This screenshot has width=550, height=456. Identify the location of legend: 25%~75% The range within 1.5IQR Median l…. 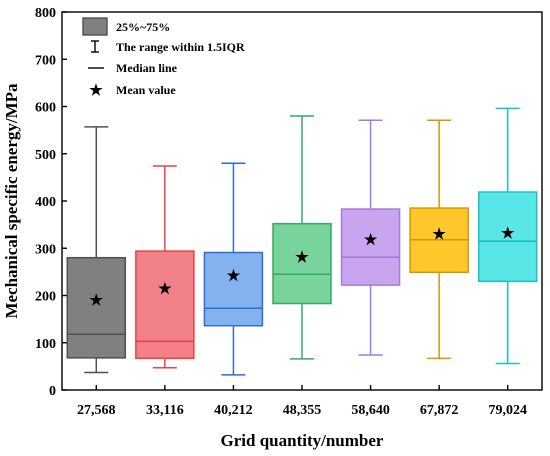
(163, 58).